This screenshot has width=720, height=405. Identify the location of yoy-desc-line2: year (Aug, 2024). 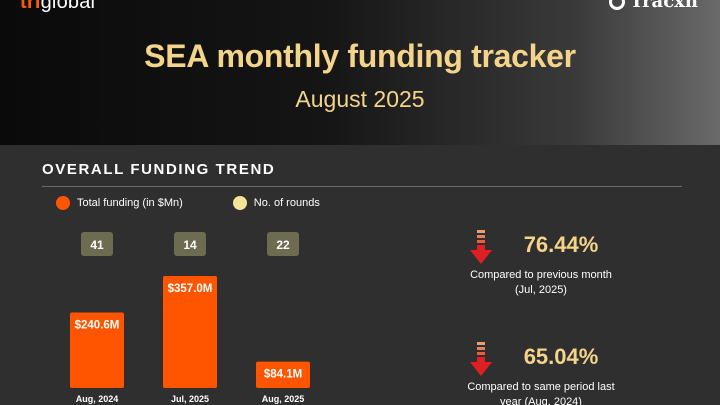
(541, 400).